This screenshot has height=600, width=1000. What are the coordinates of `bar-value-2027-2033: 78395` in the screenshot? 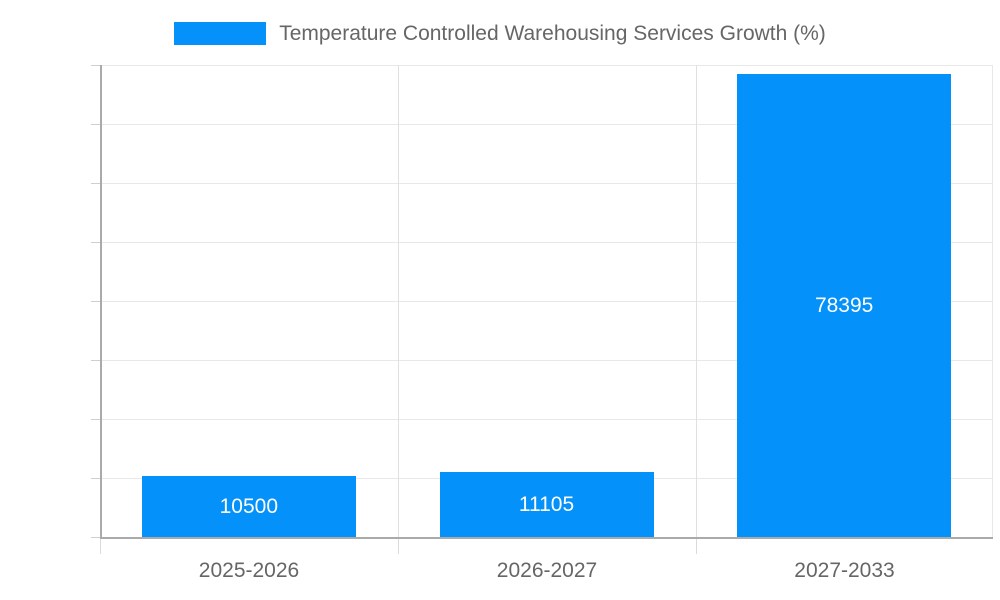 It's located at (844, 306).